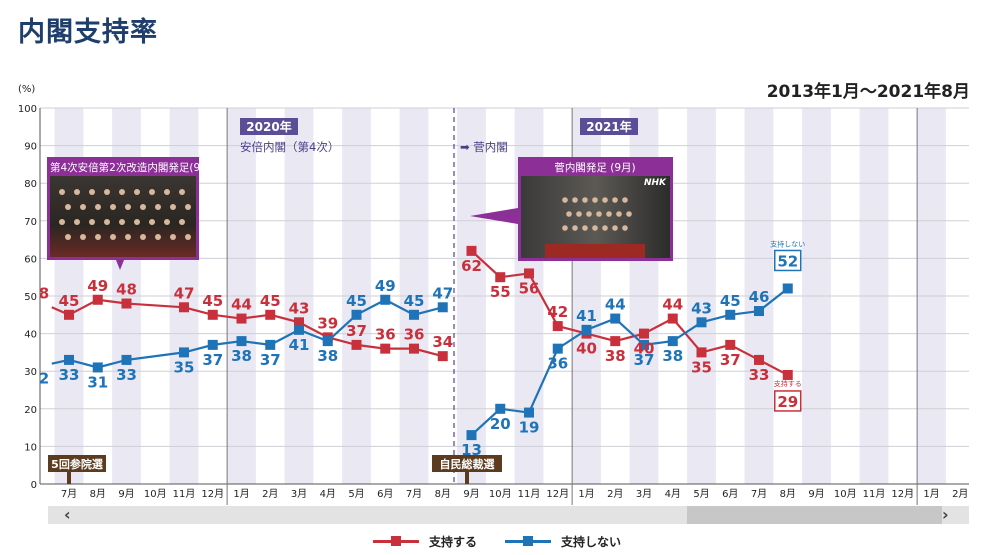 The image size is (990, 555). What do you see at coordinates (759, 297) in the screenshot?
I see `data-label-nonsupport: 46` at bounding box center [759, 297].